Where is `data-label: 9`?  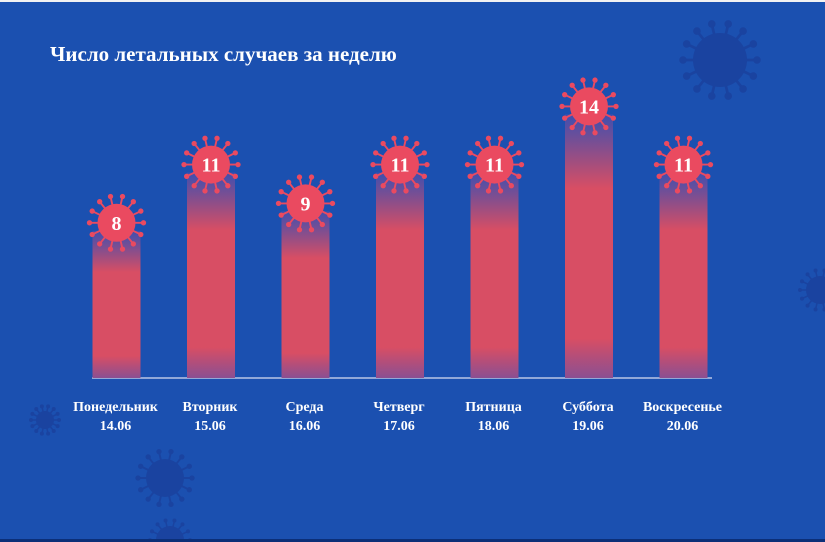
data-label: 9 is located at coordinates (306, 204).